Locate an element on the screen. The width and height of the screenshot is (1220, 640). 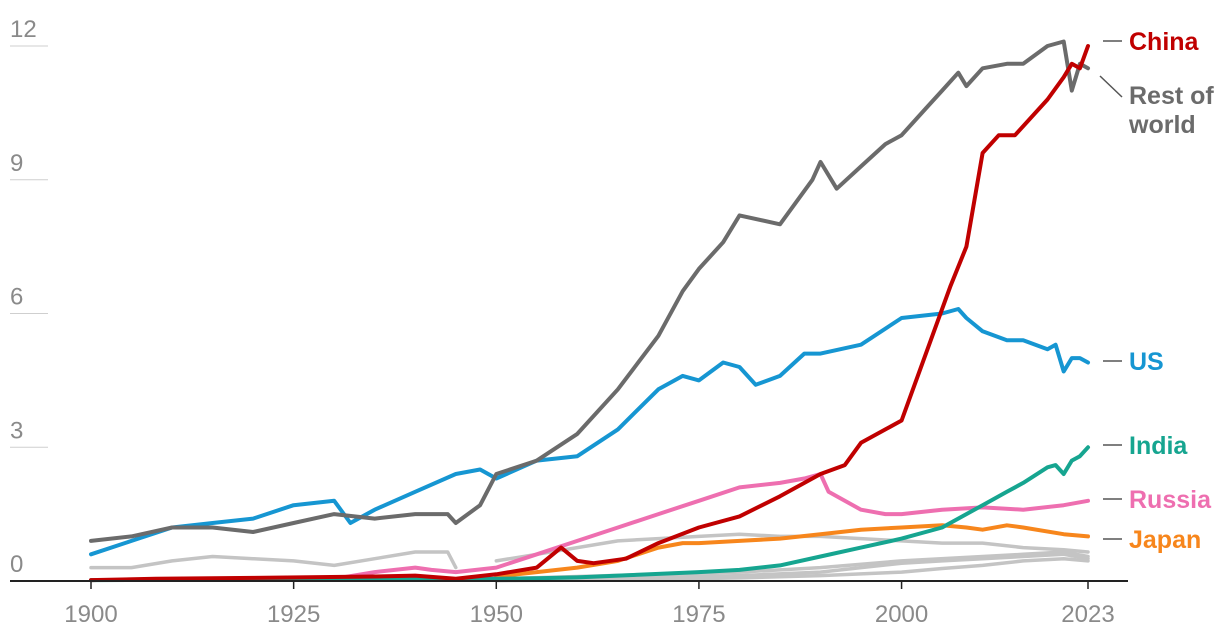
y-tick-label: 0 is located at coordinates (16, 564).